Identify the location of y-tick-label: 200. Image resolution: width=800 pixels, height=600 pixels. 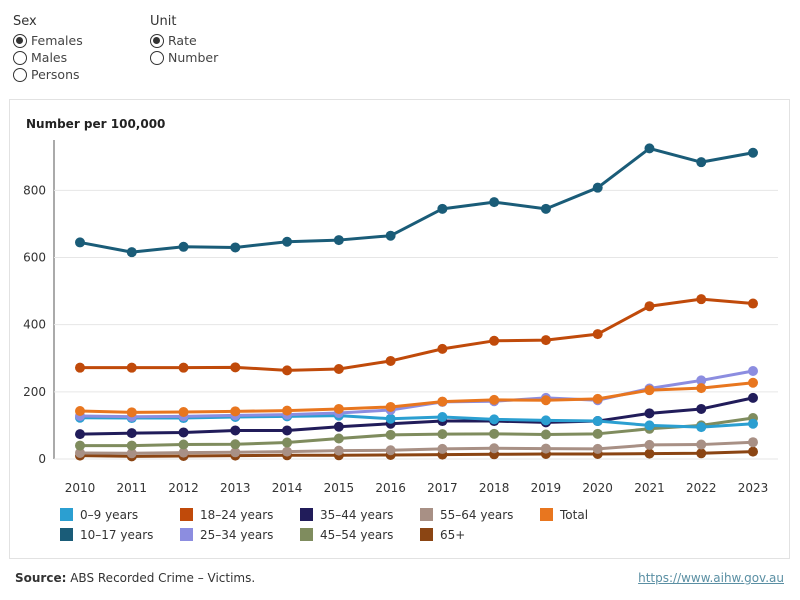
(34, 392).